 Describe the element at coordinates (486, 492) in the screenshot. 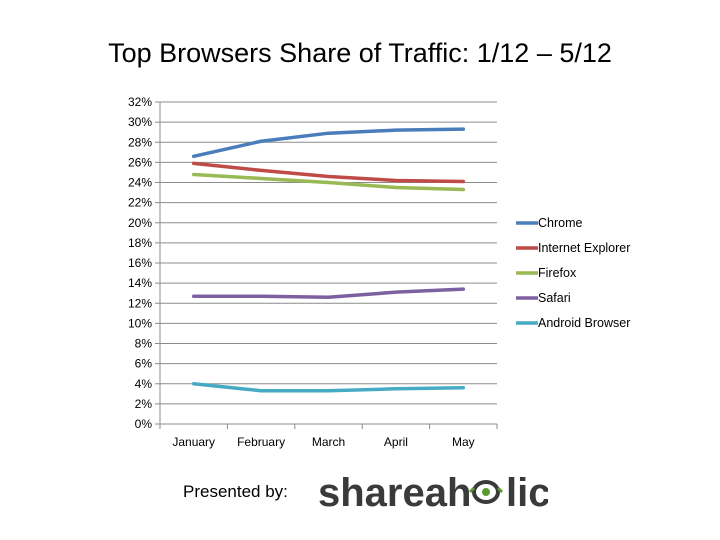

I see `eye-o-icon` at that location.